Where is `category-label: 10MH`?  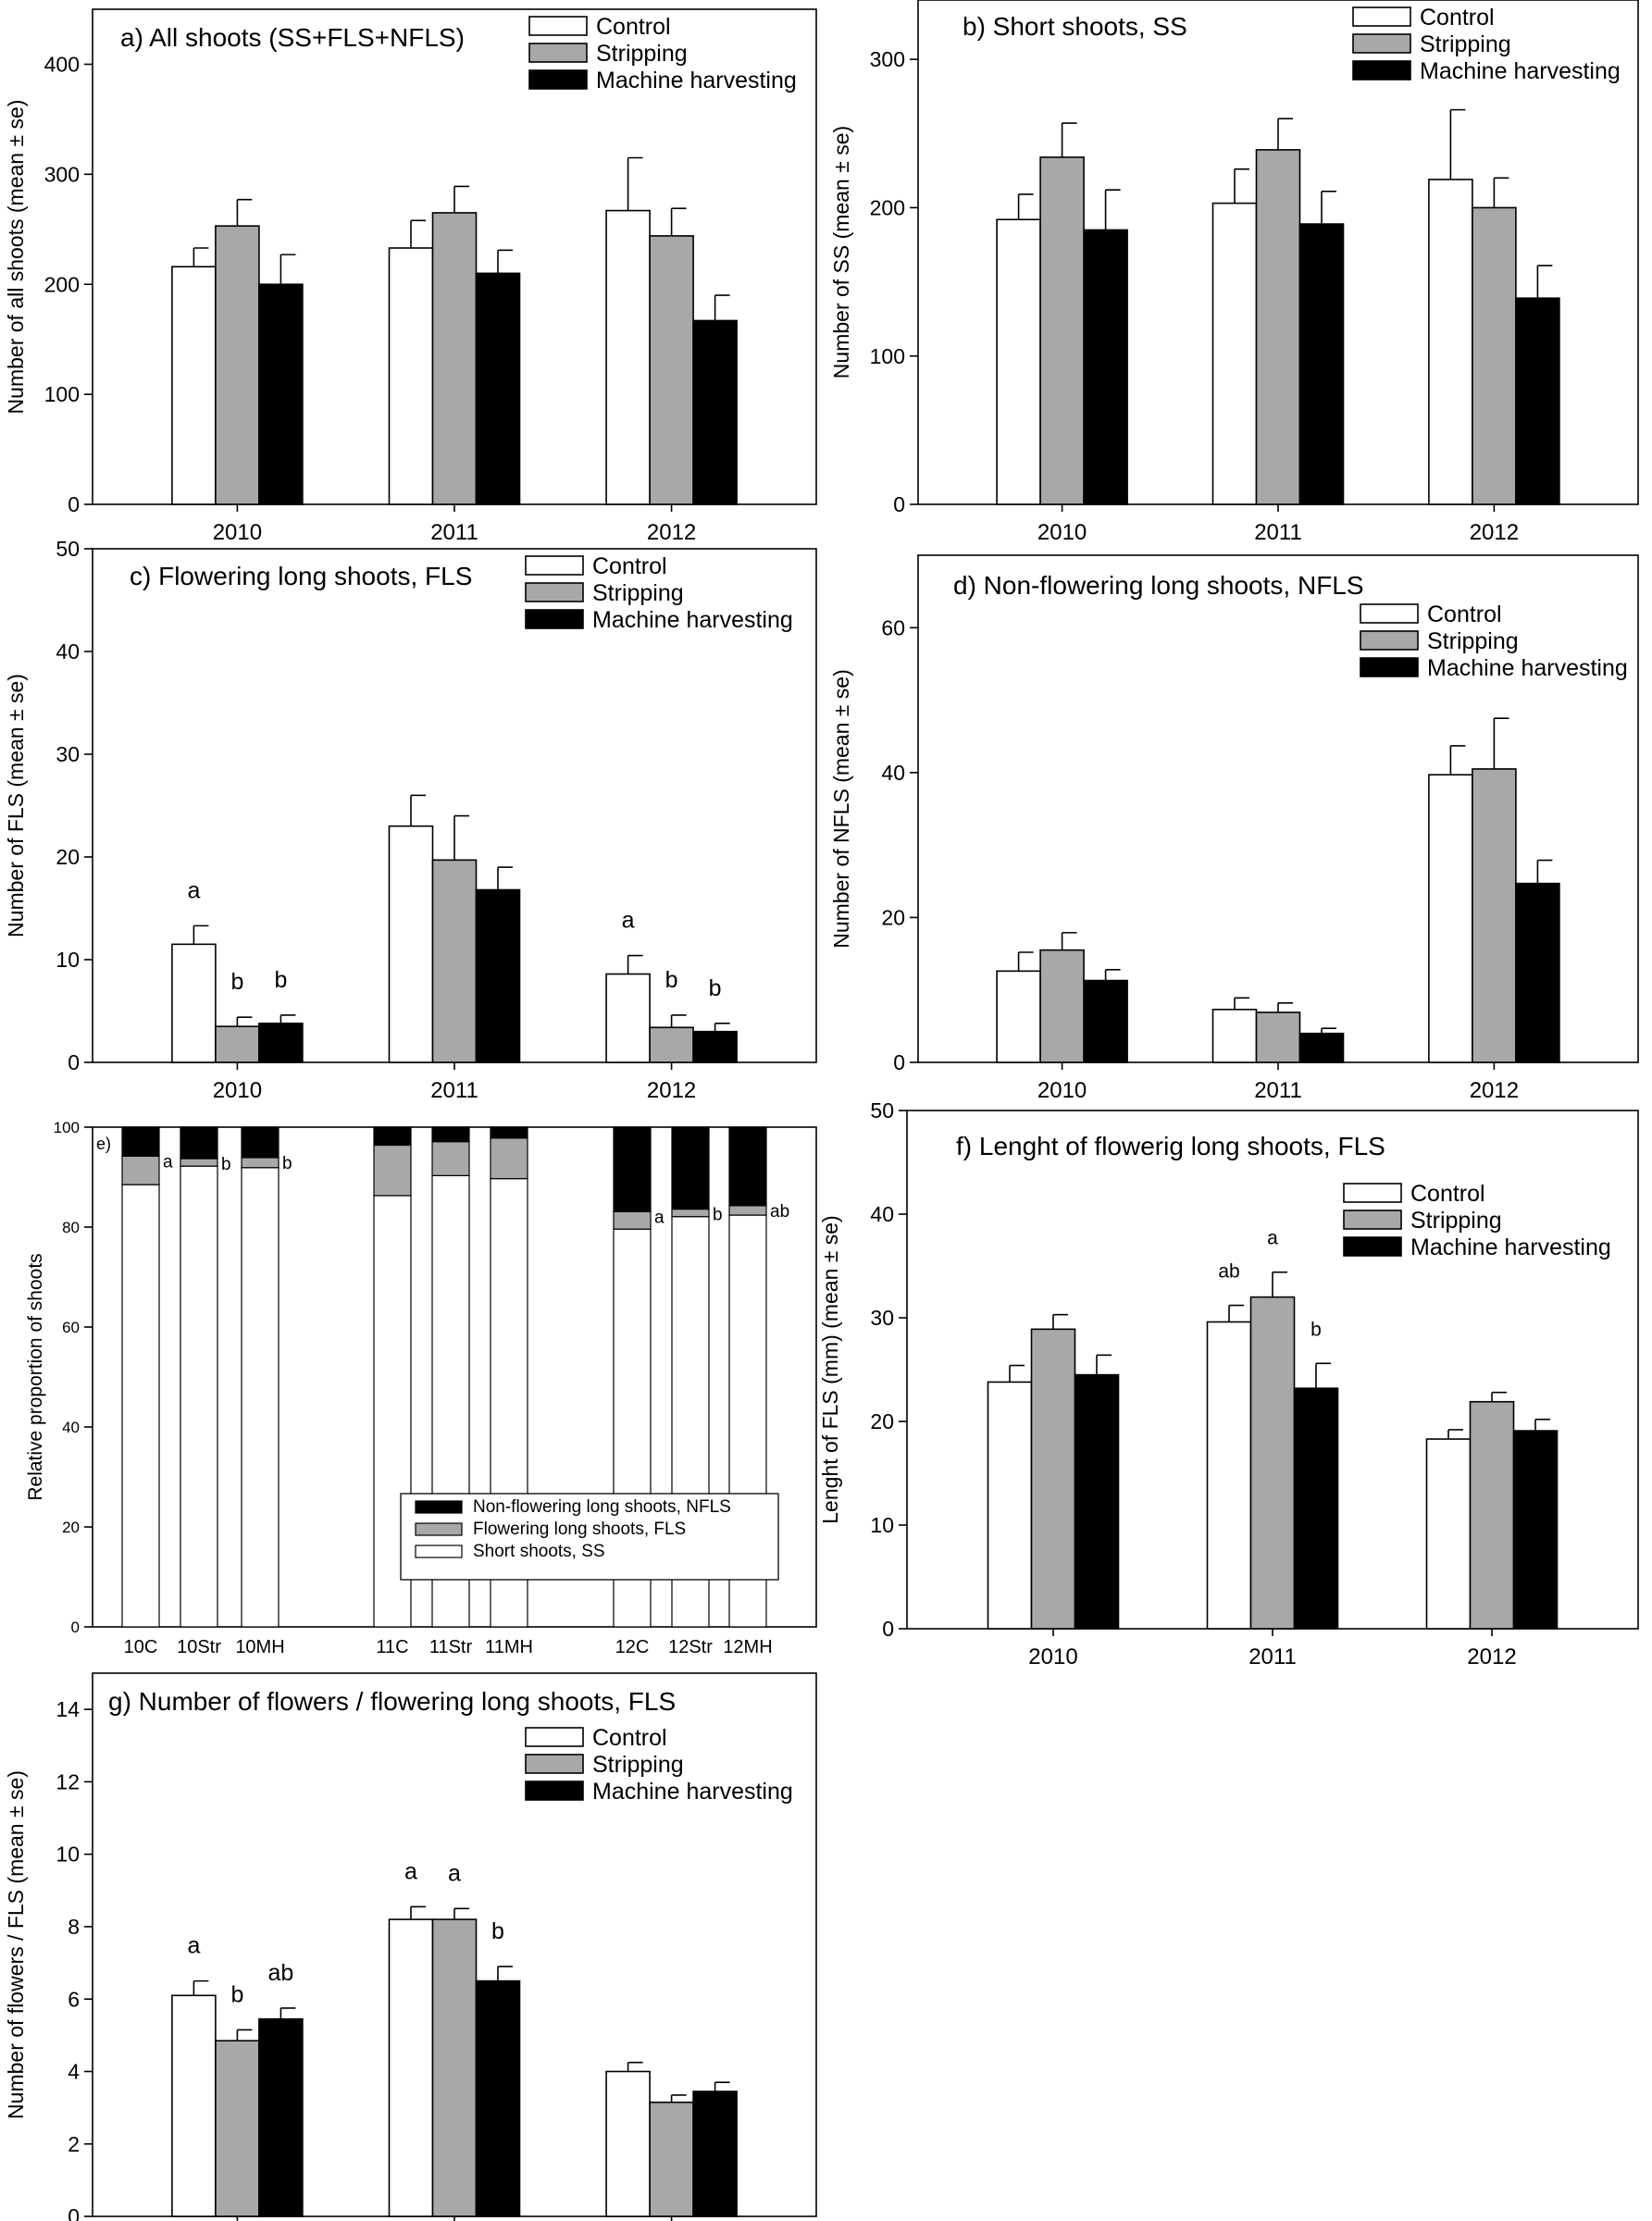
category-label: 10MH is located at coordinates (260, 1647).